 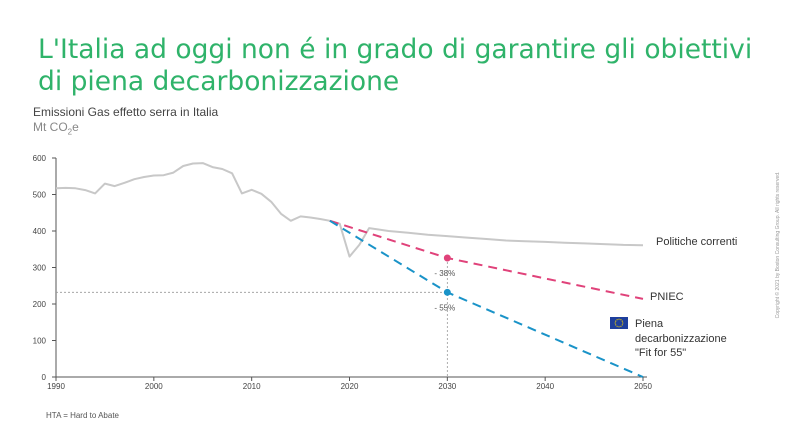 What do you see at coordinates (40, 231) in the screenshot?
I see `y-tick-label: 400` at bounding box center [40, 231].